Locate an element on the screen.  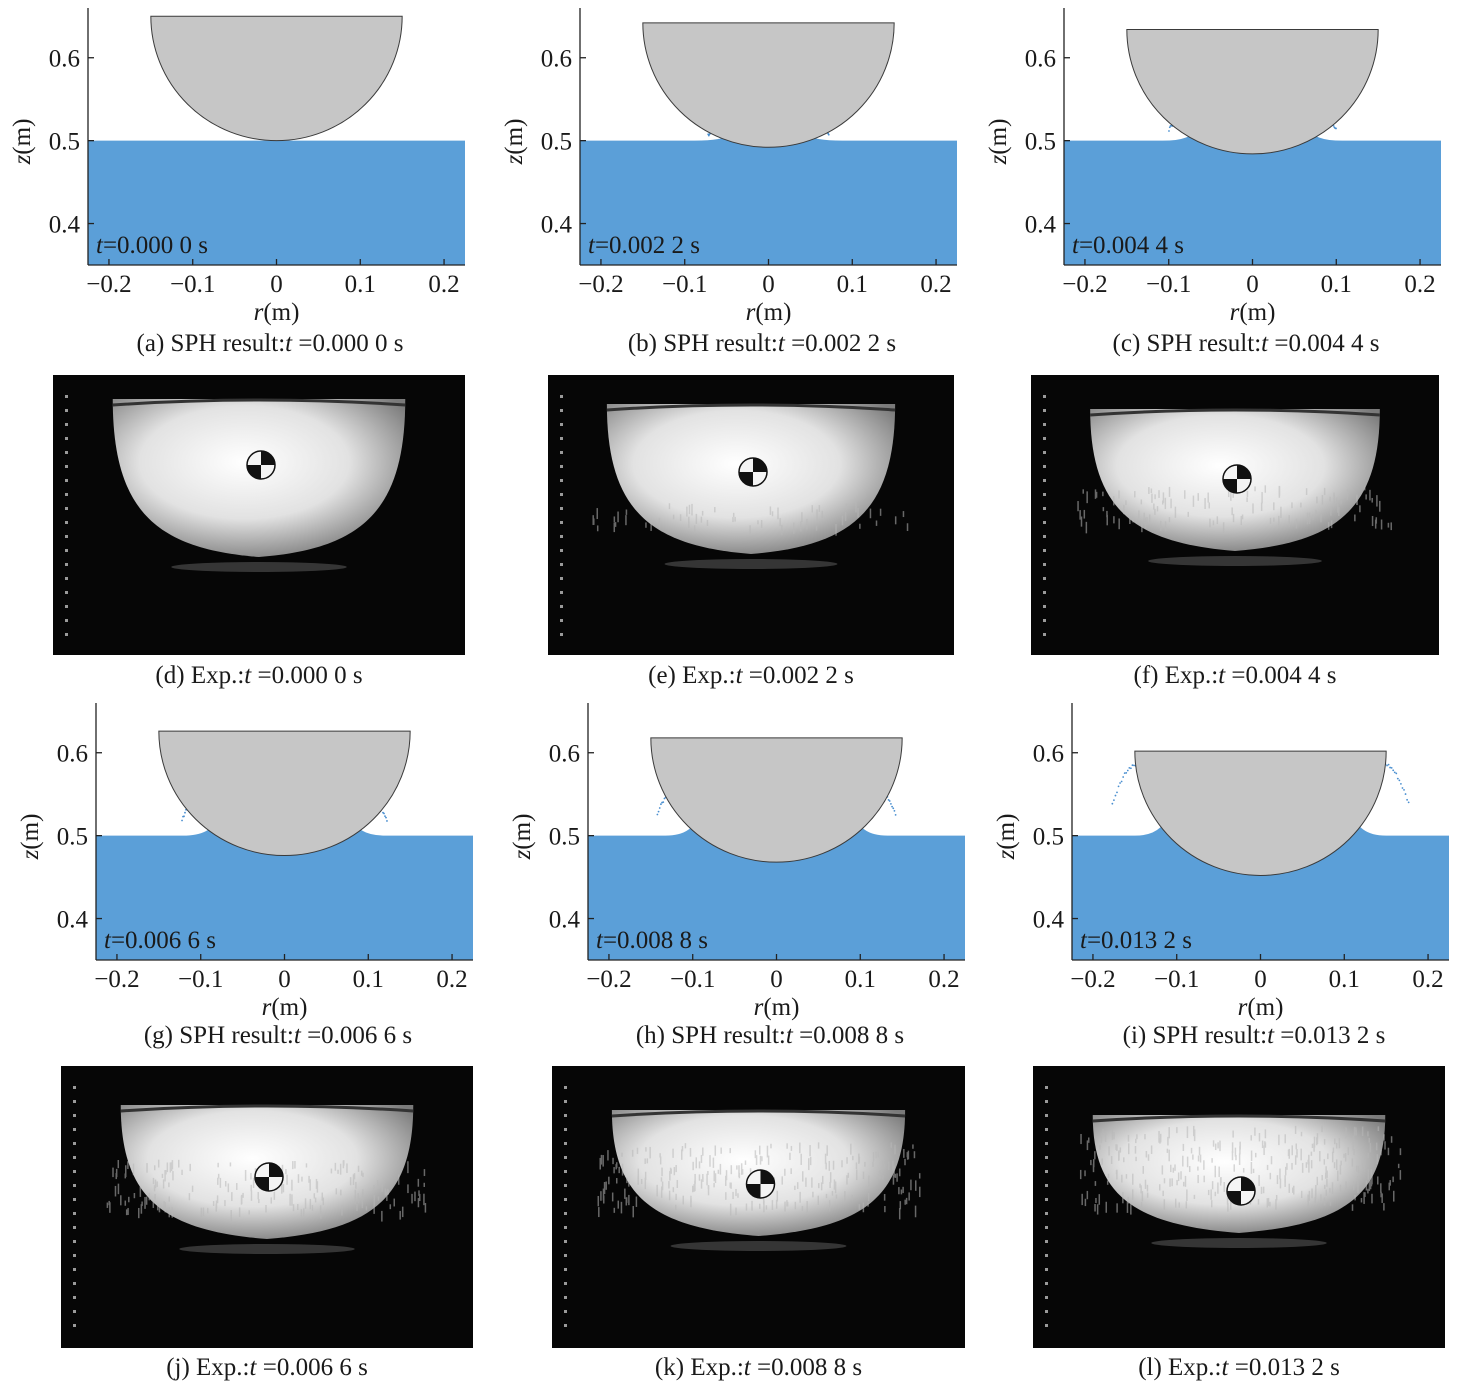
exp-photo-e is located at coordinates (751, 515).